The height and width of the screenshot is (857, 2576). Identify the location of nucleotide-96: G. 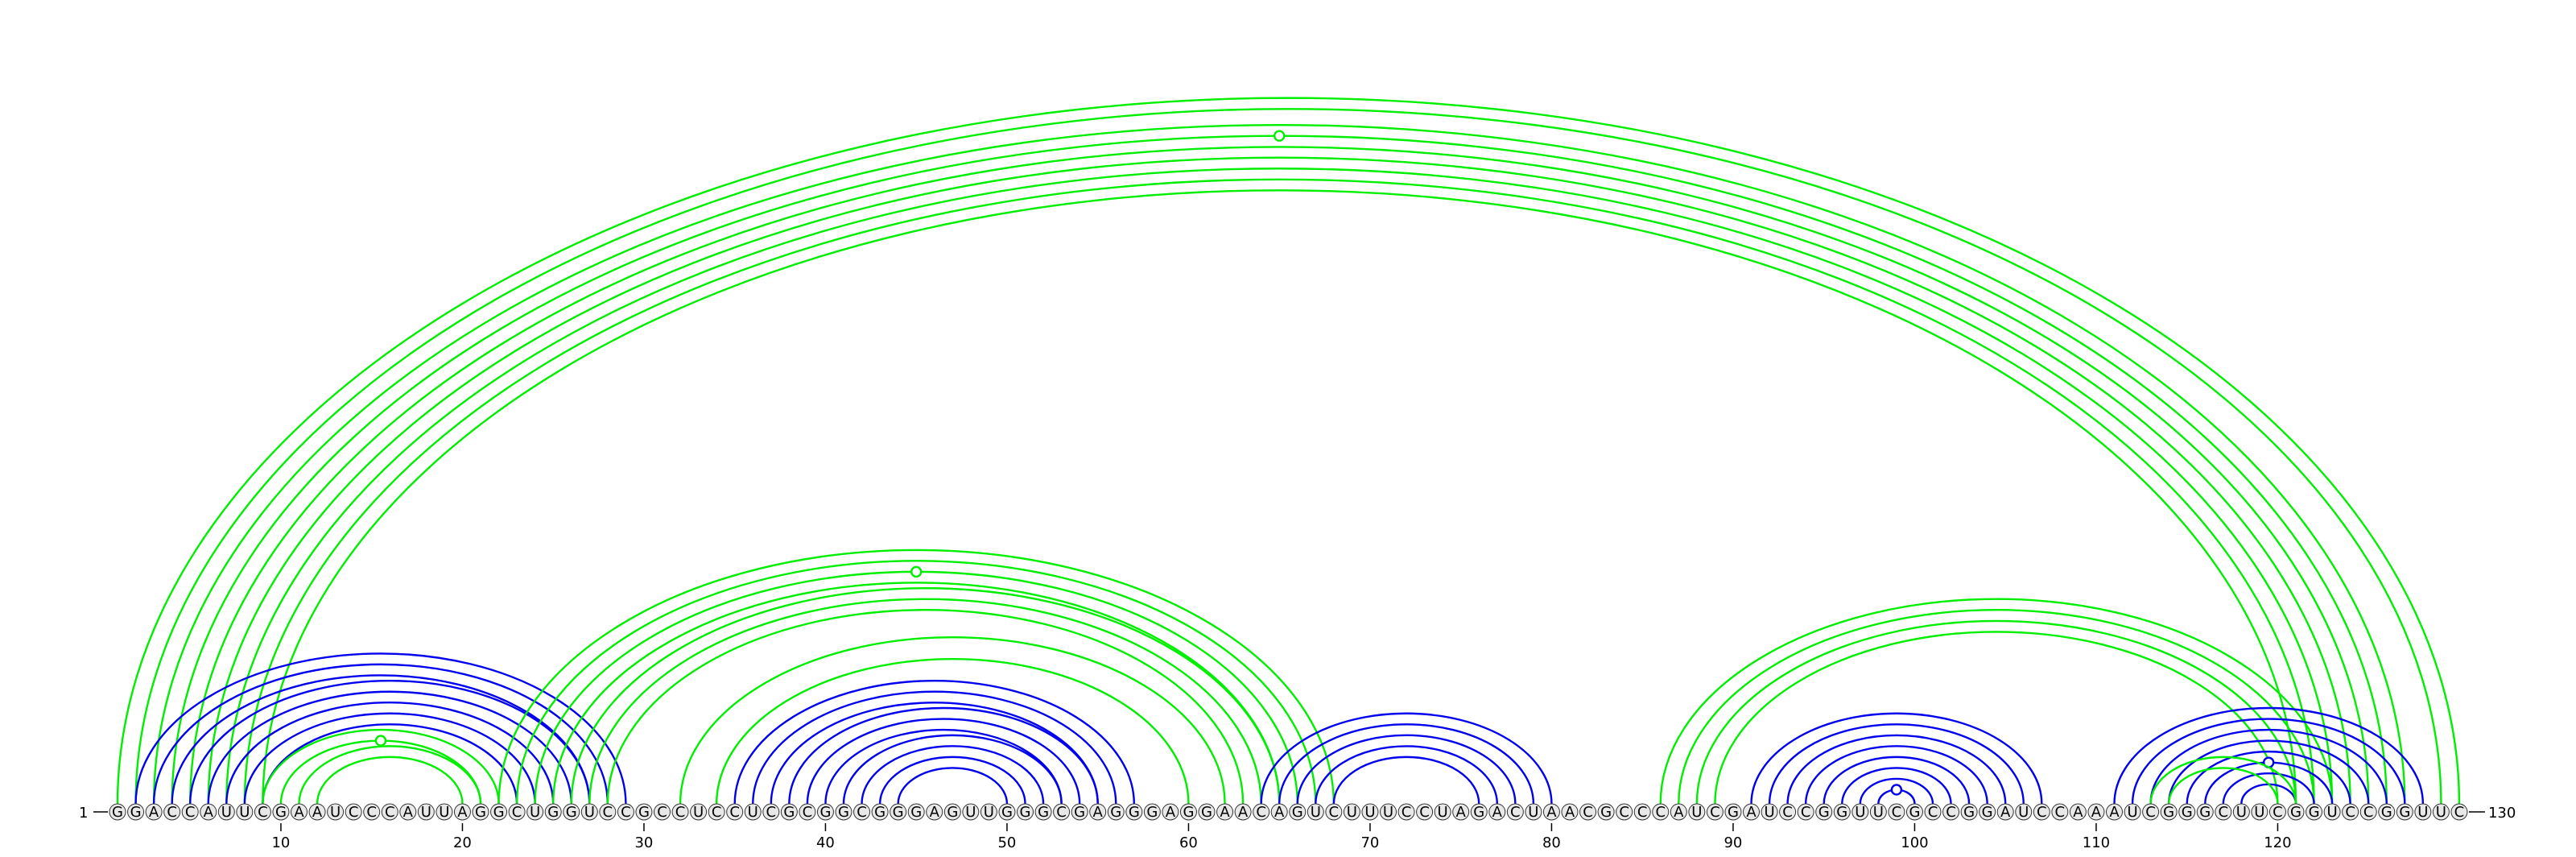
(1842, 812).